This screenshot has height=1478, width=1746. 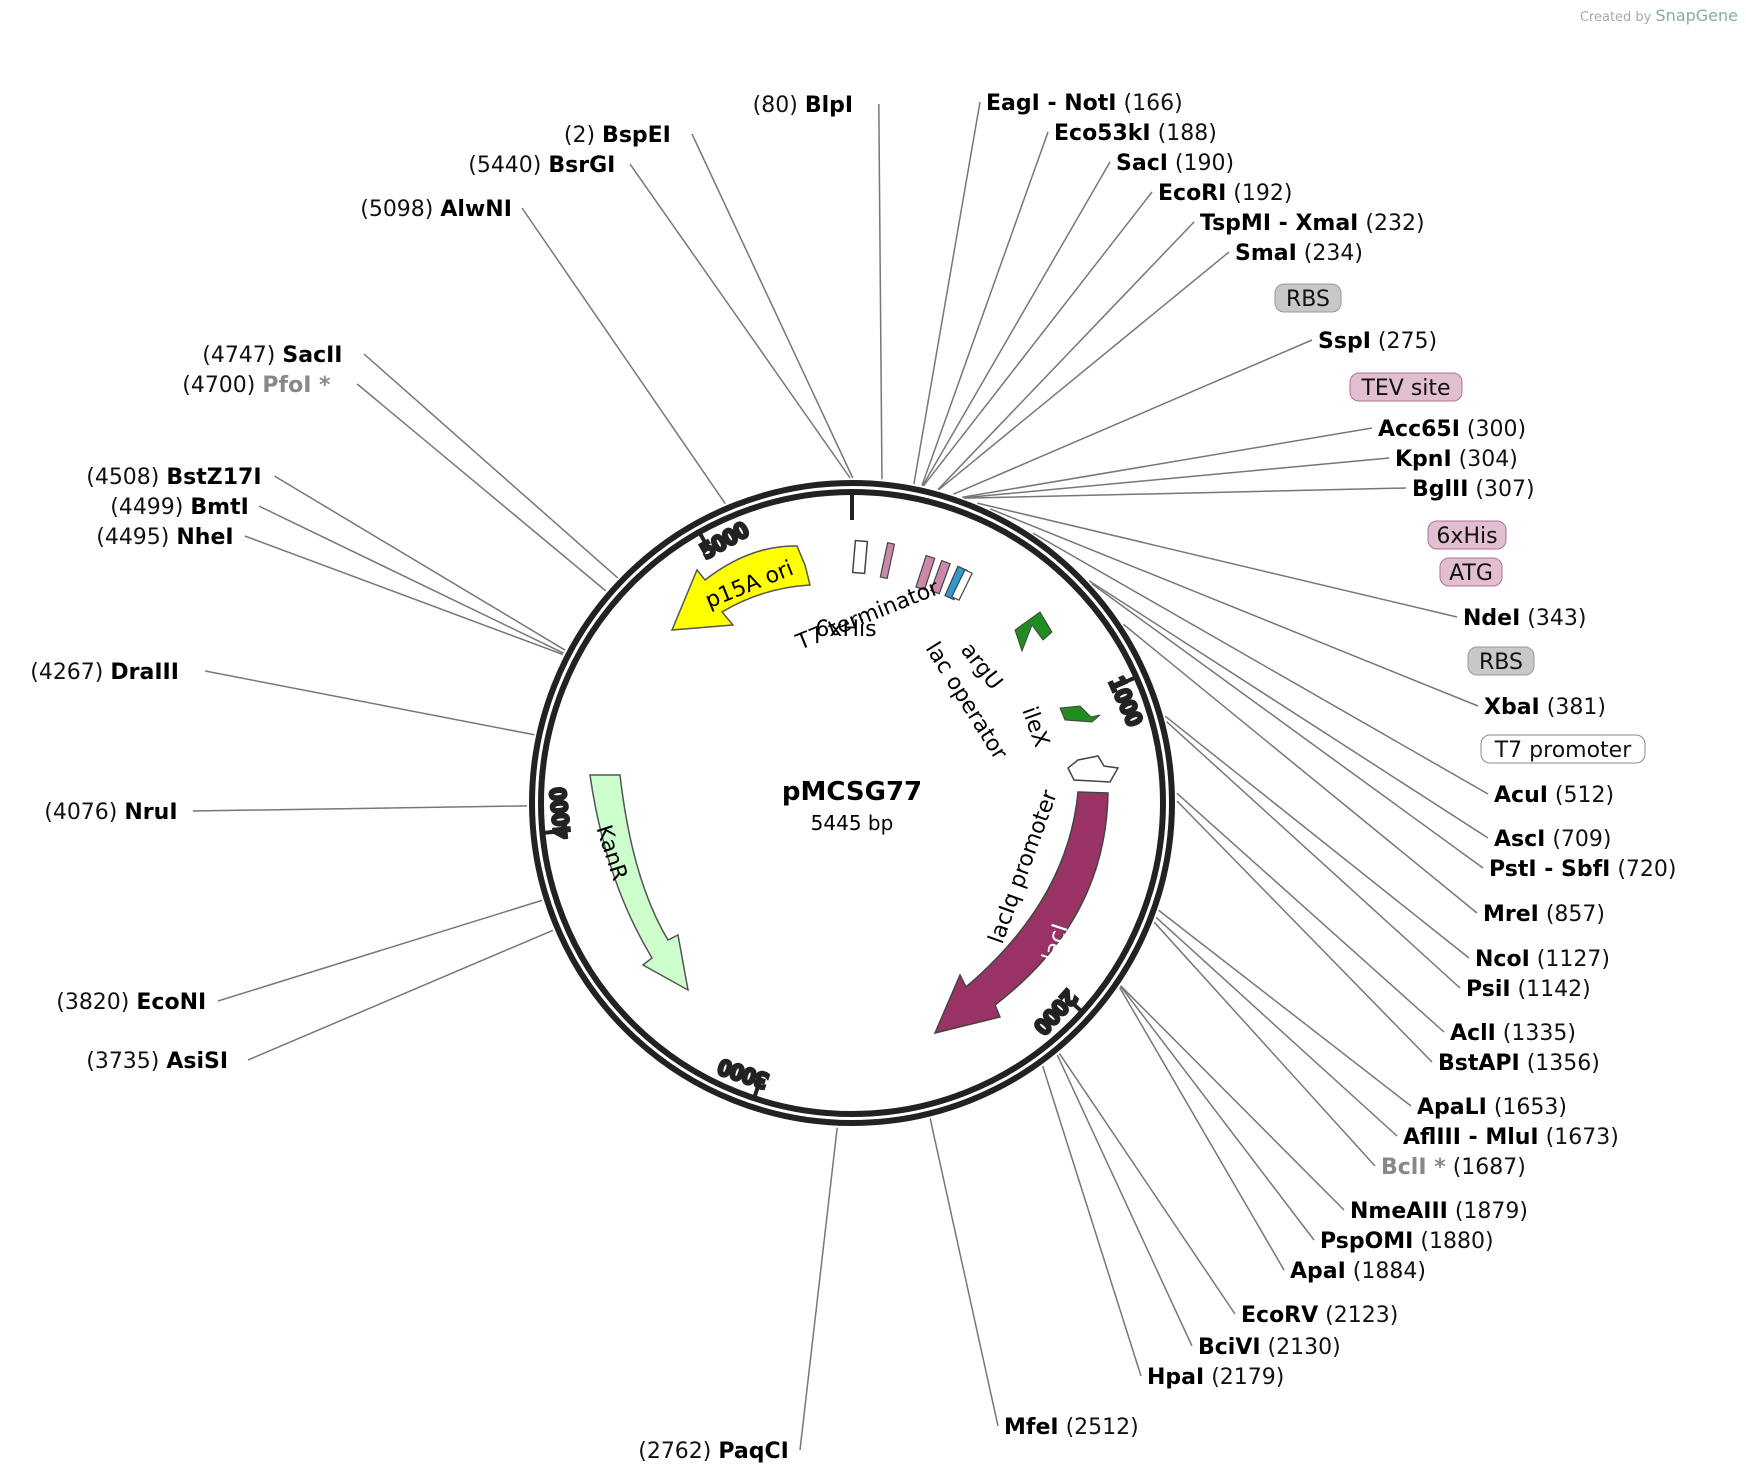 What do you see at coordinates (1452, 429) in the screenshot?
I see `site-acc65i: Acc65I (300)` at bounding box center [1452, 429].